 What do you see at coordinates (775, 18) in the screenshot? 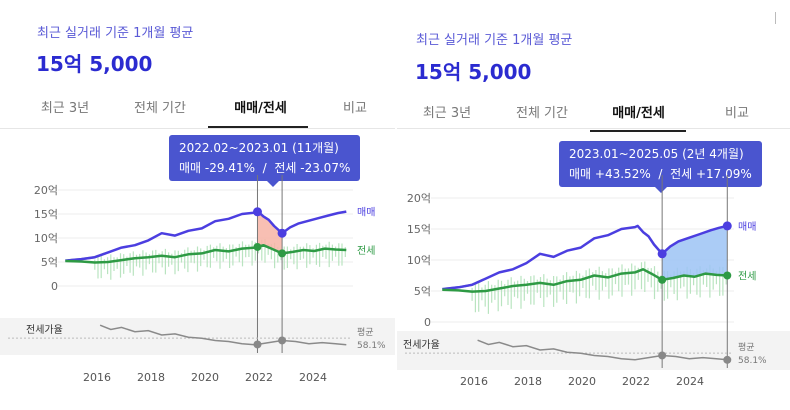
I see `panel-divider` at bounding box center [775, 18].